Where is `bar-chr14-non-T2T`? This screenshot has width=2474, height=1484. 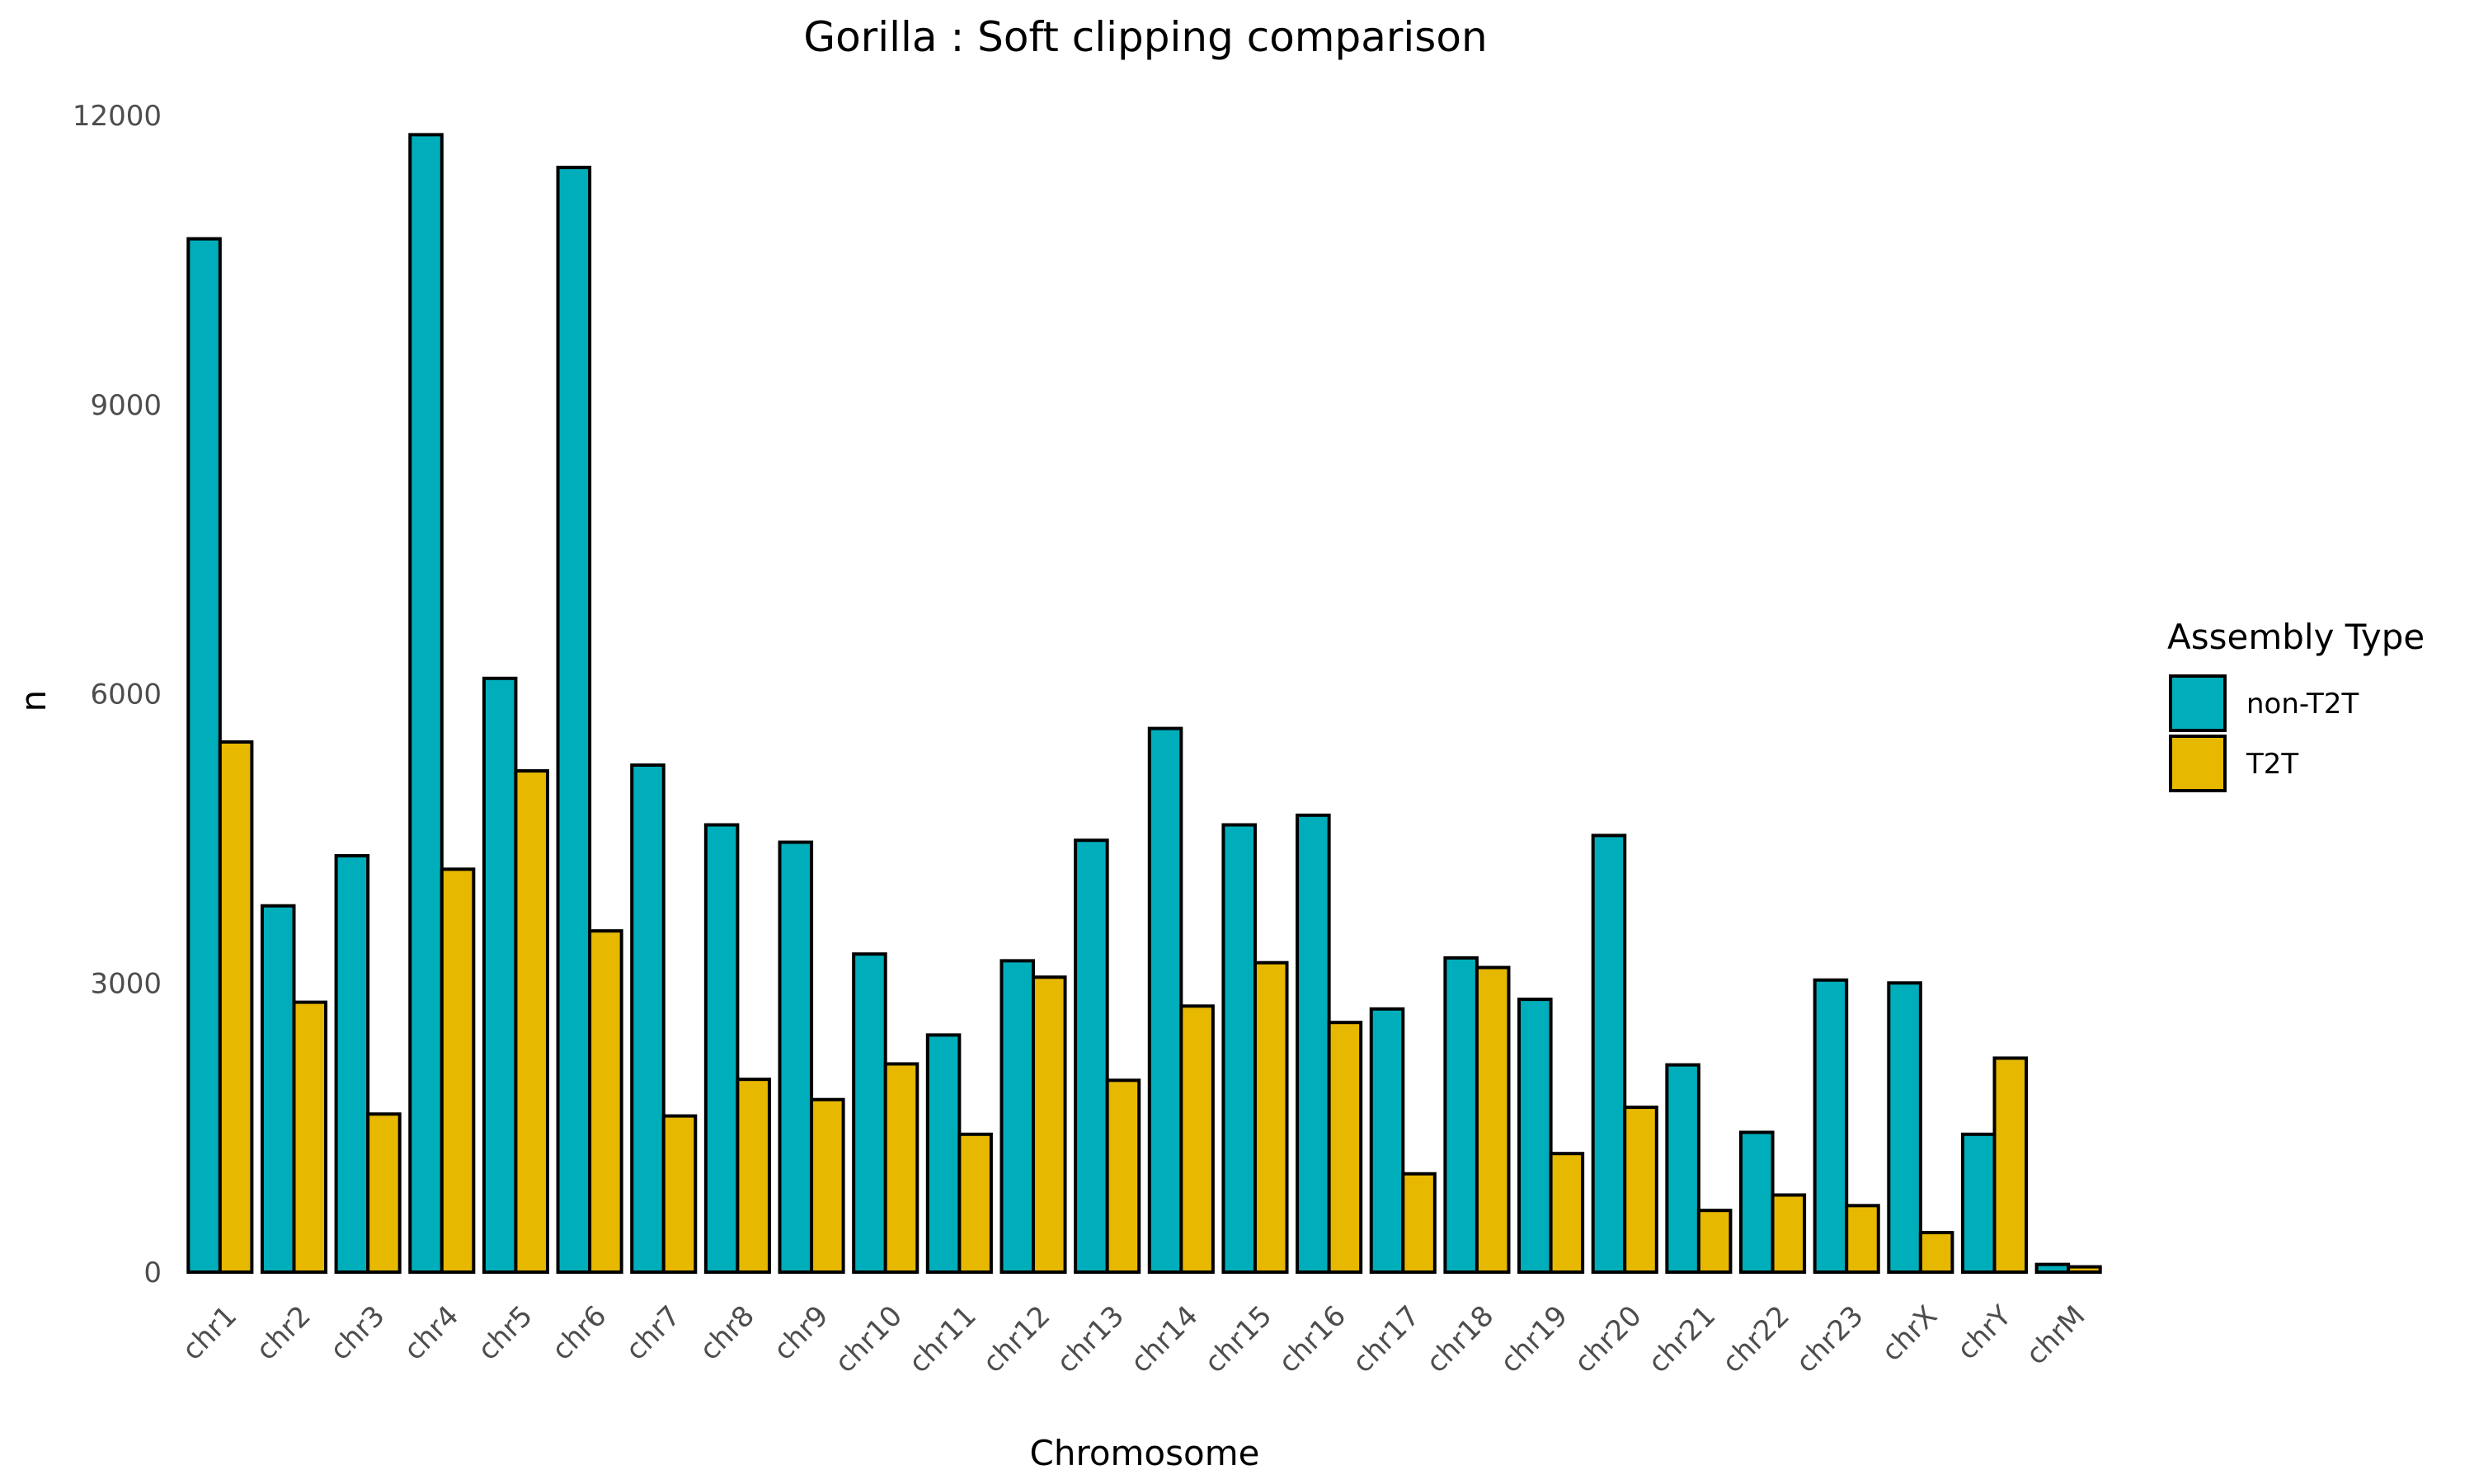
bar-chr14-non-T2T is located at coordinates (1165, 1000).